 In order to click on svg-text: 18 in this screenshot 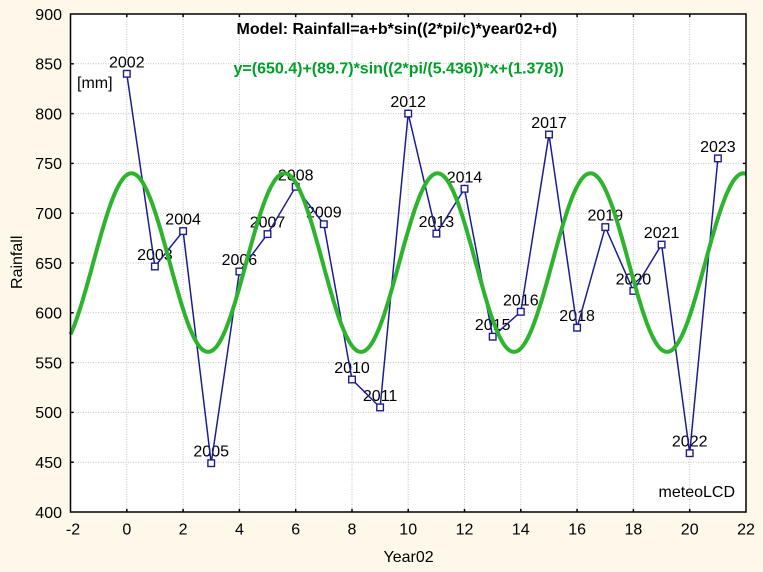, I will do `click(634, 529)`.